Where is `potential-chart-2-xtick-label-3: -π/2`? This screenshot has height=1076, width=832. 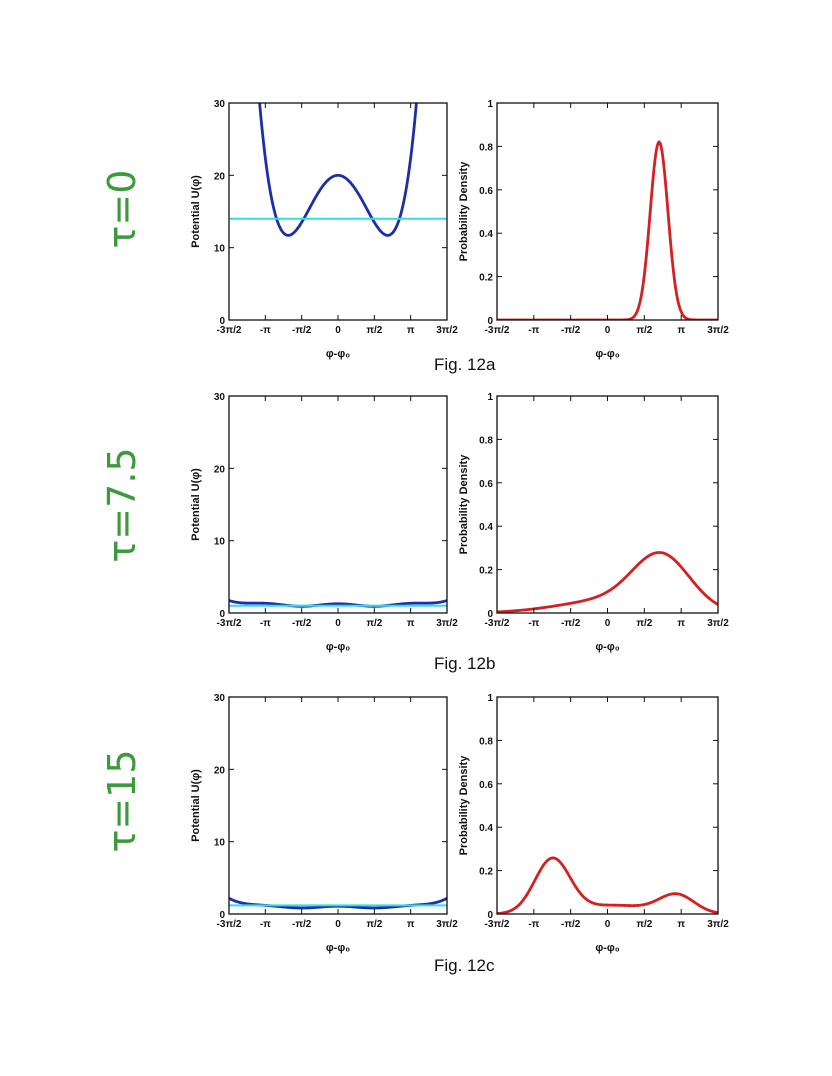
potential-chart-2-xtick-label-3: -π/2 is located at coordinates (302, 623).